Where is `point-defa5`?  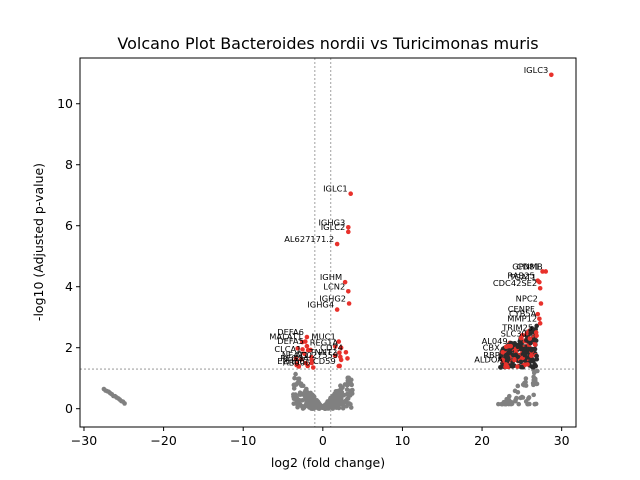
point-defa5 is located at coordinates (307, 346).